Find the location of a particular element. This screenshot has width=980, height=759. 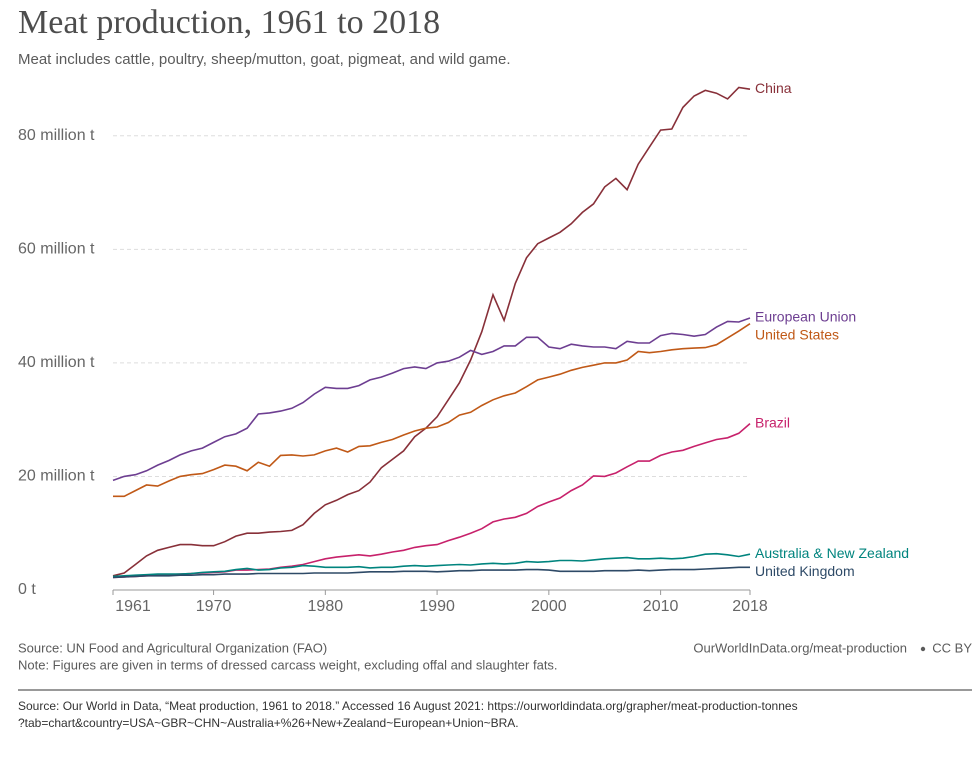

url: OurWorldInData.org/meat-production is located at coordinates (800, 647).